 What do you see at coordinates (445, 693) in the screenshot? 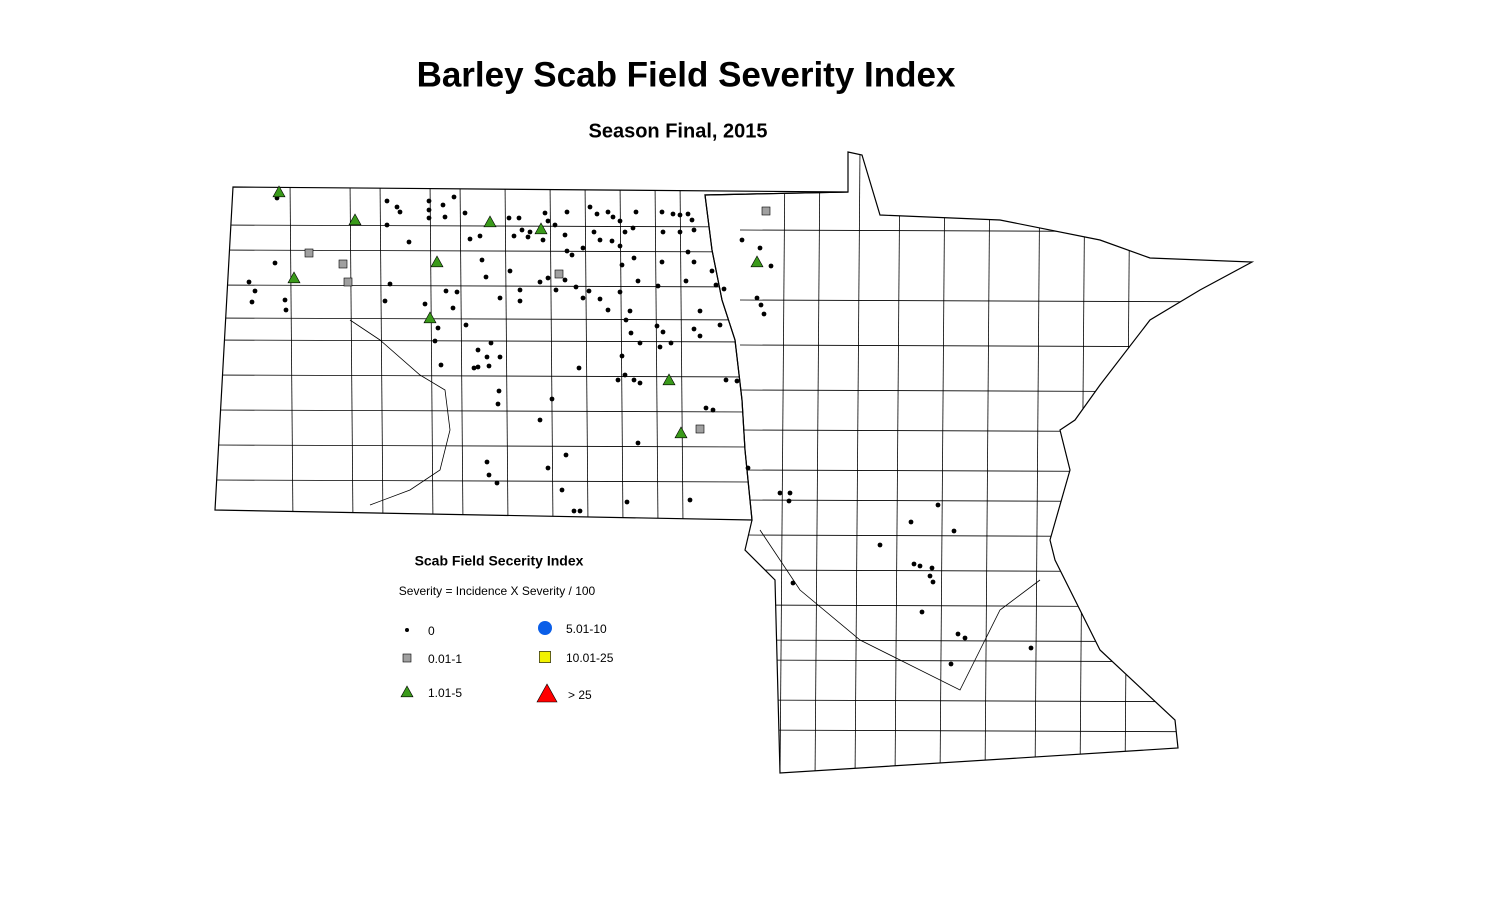
I see `legend-label: 1.01-5` at bounding box center [445, 693].